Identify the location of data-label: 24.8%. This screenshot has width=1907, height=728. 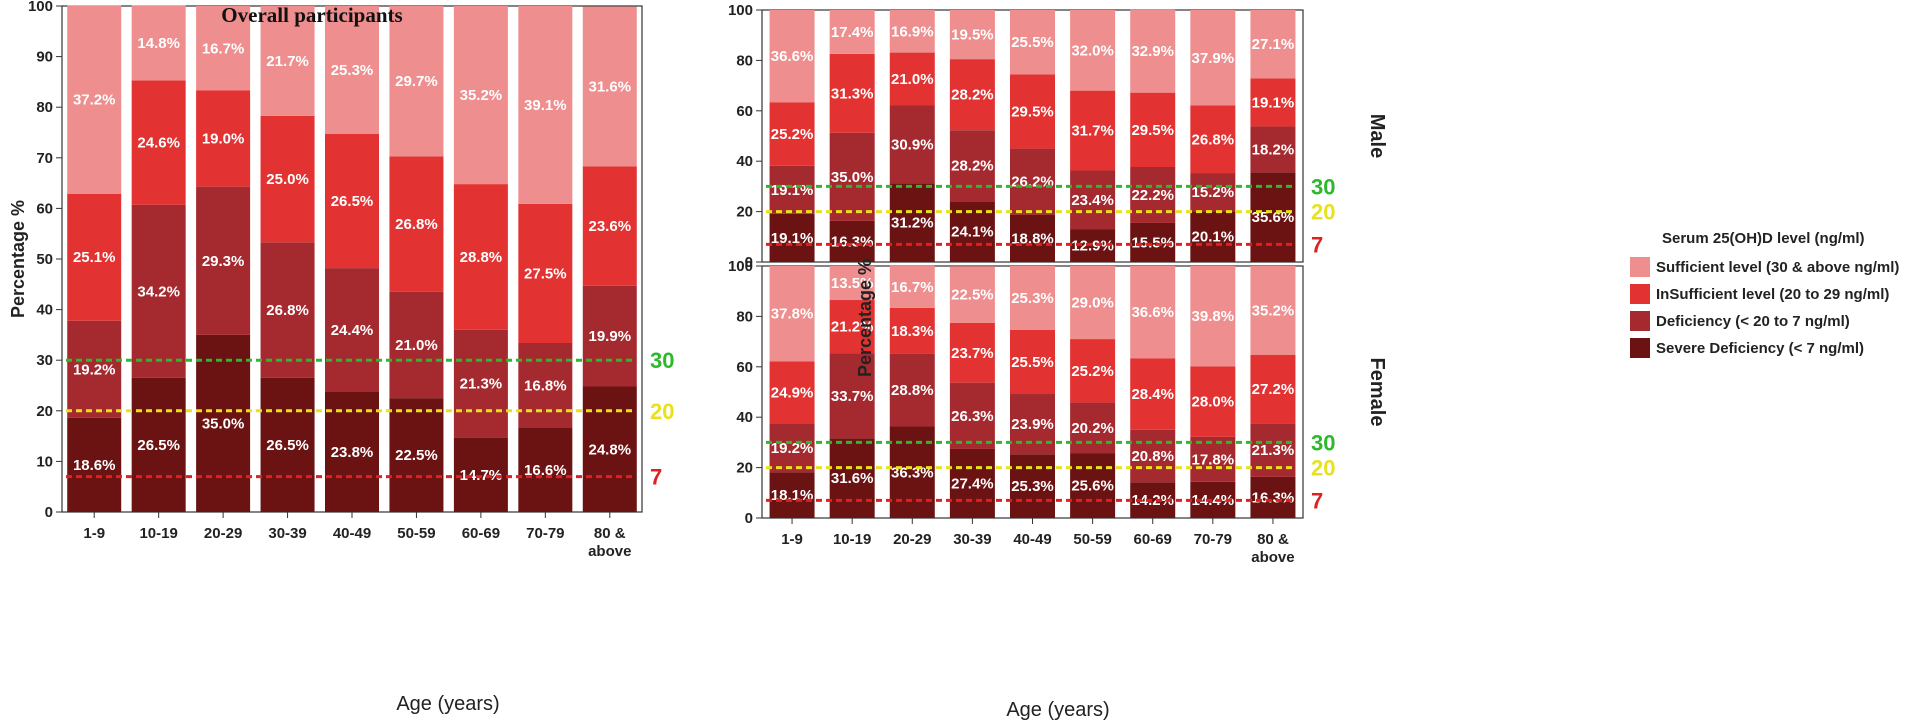
(610, 449).